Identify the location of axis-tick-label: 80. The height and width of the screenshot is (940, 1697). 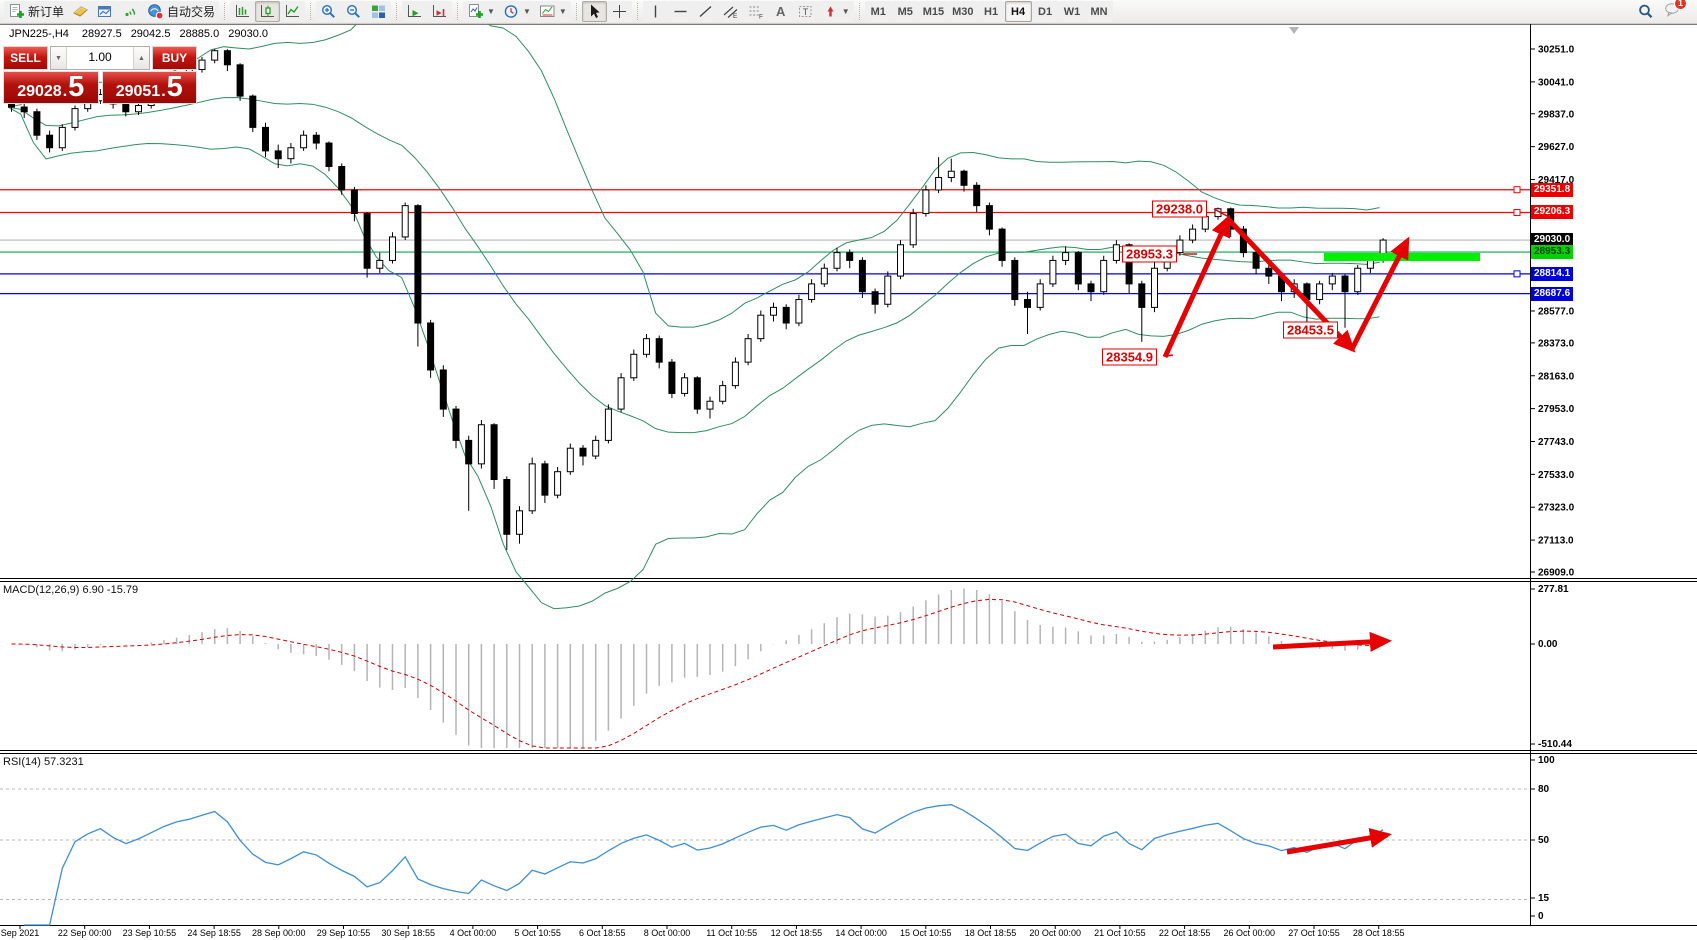
(1544, 789).